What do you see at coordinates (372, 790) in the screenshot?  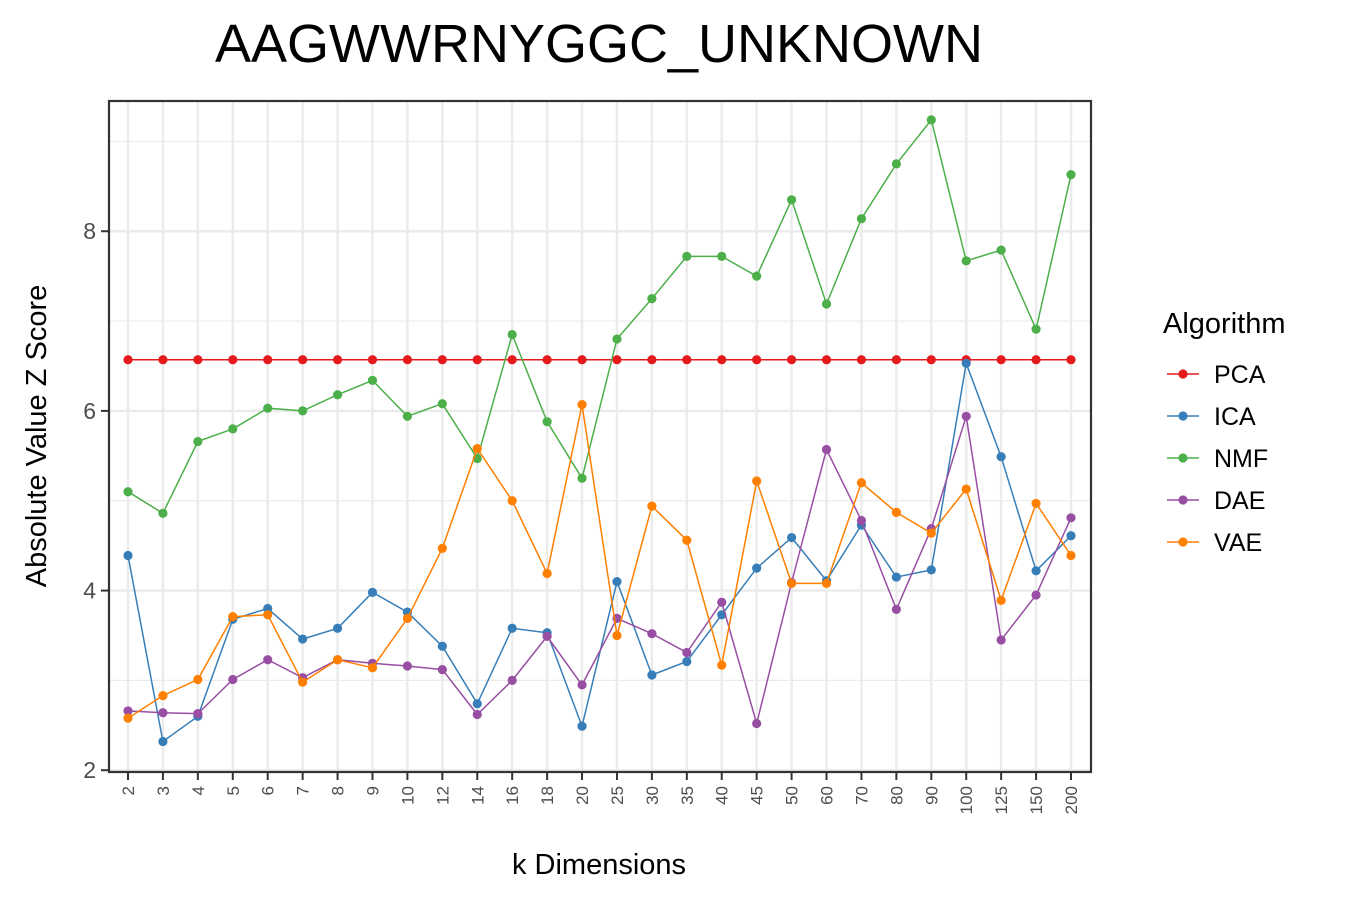 I see `x-tick-label: 9` at bounding box center [372, 790].